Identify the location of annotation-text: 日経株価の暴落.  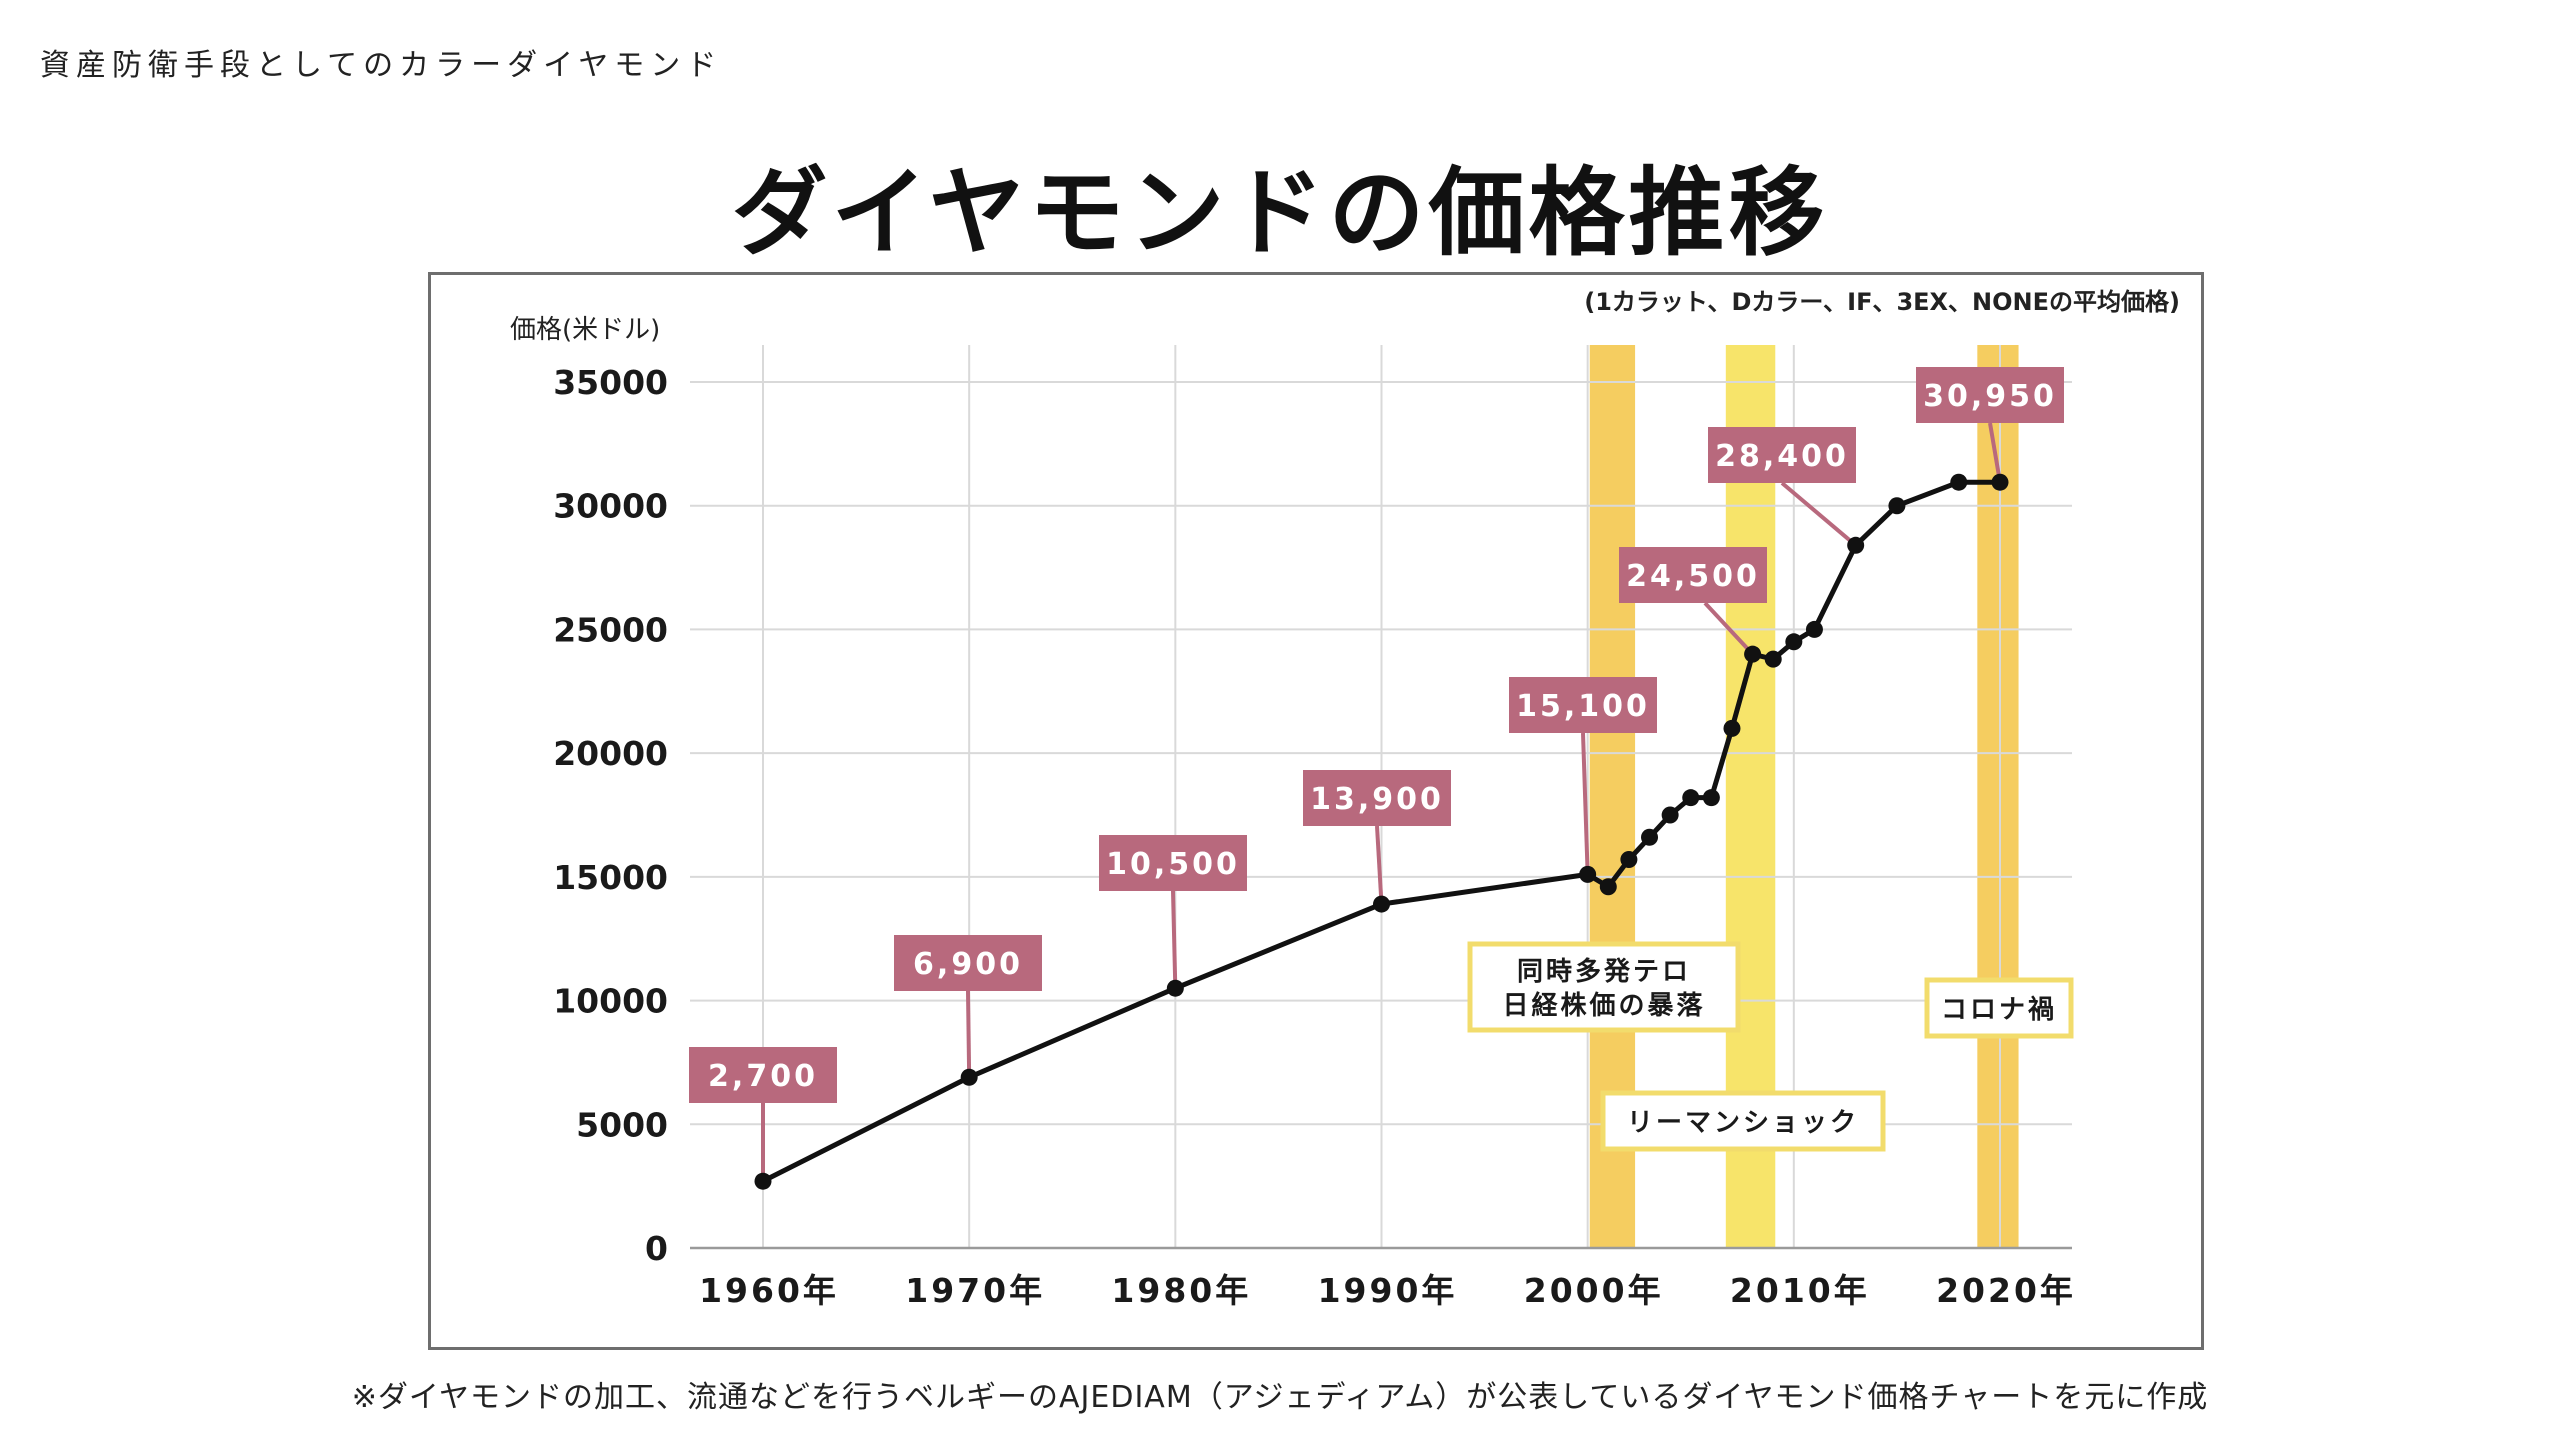
(1603, 1005).